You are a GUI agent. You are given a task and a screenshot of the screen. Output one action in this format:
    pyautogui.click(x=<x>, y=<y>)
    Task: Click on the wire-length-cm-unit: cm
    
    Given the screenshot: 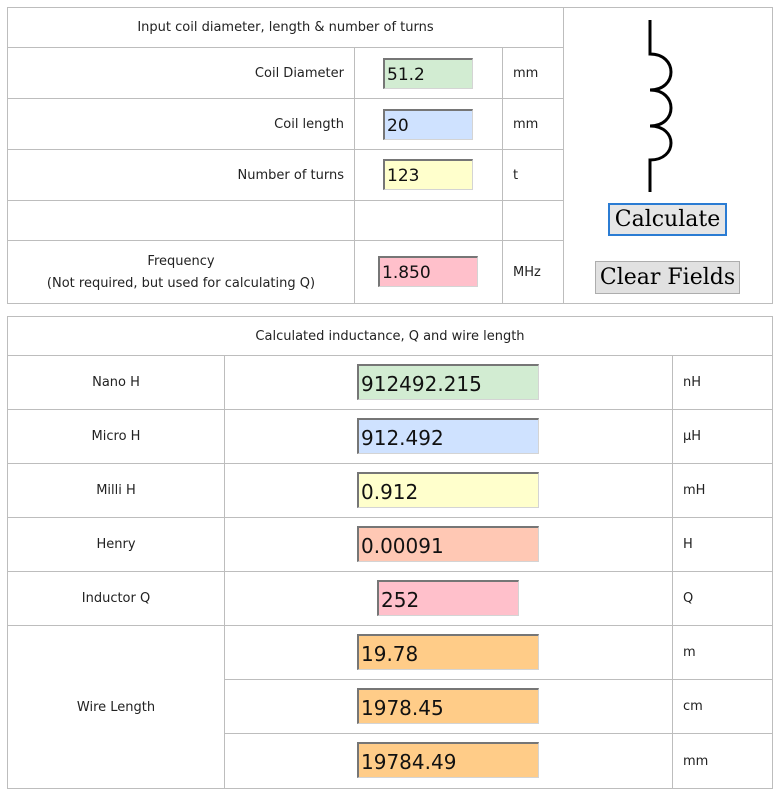 What is the action you would take?
    pyautogui.click(x=693, y=706)
    